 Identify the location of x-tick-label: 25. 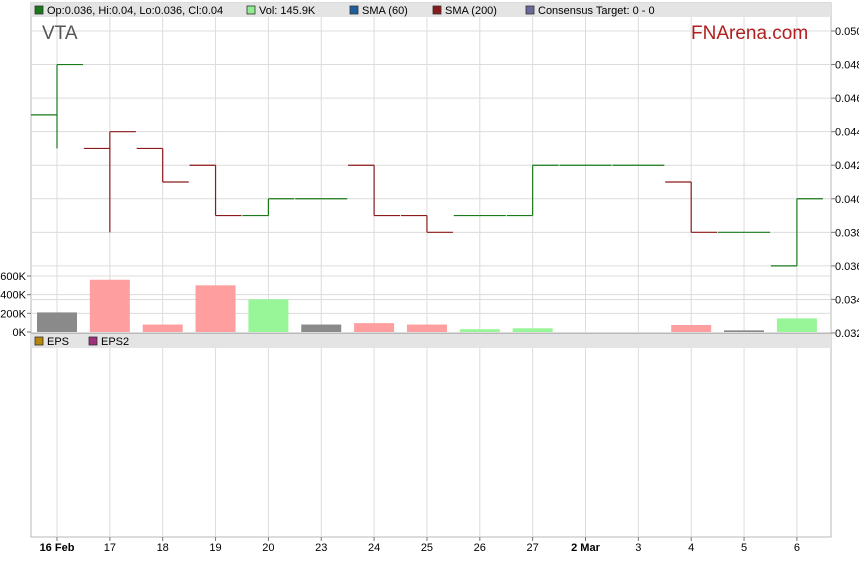
(427, 548).